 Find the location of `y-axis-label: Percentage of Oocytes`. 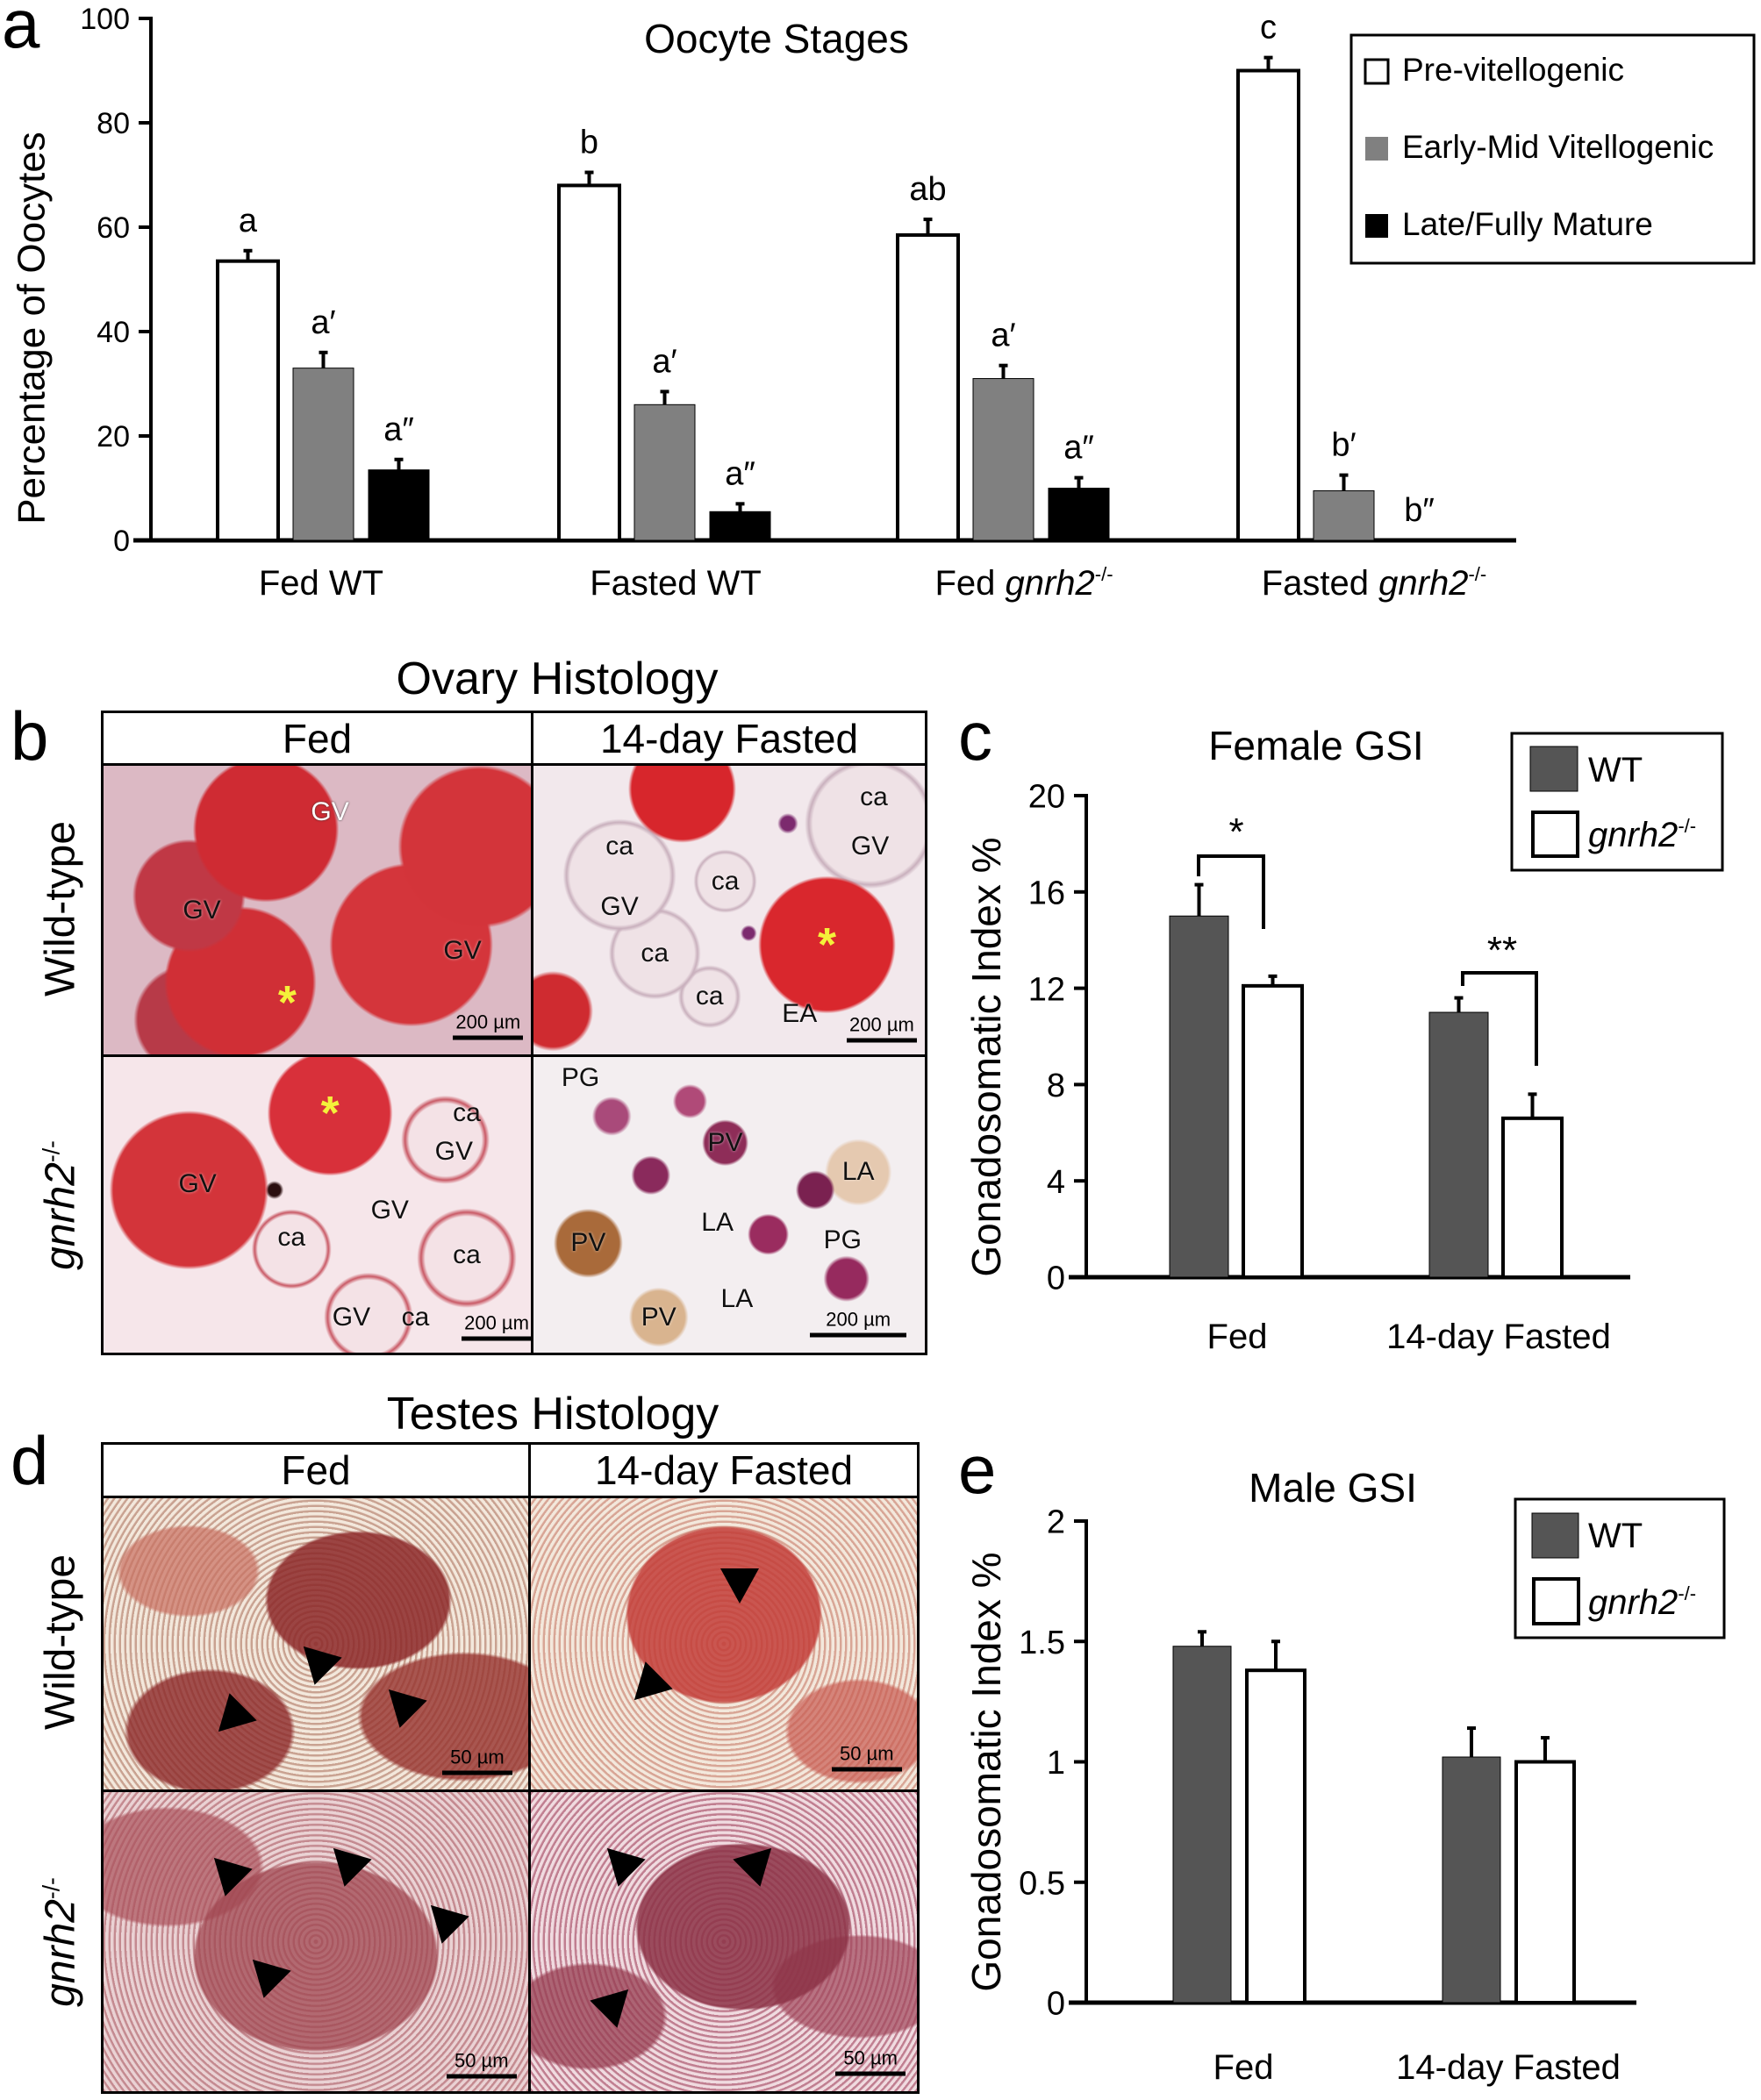

y-axis-label: Percentage of Oocytes is located at coordinates (33, 328).